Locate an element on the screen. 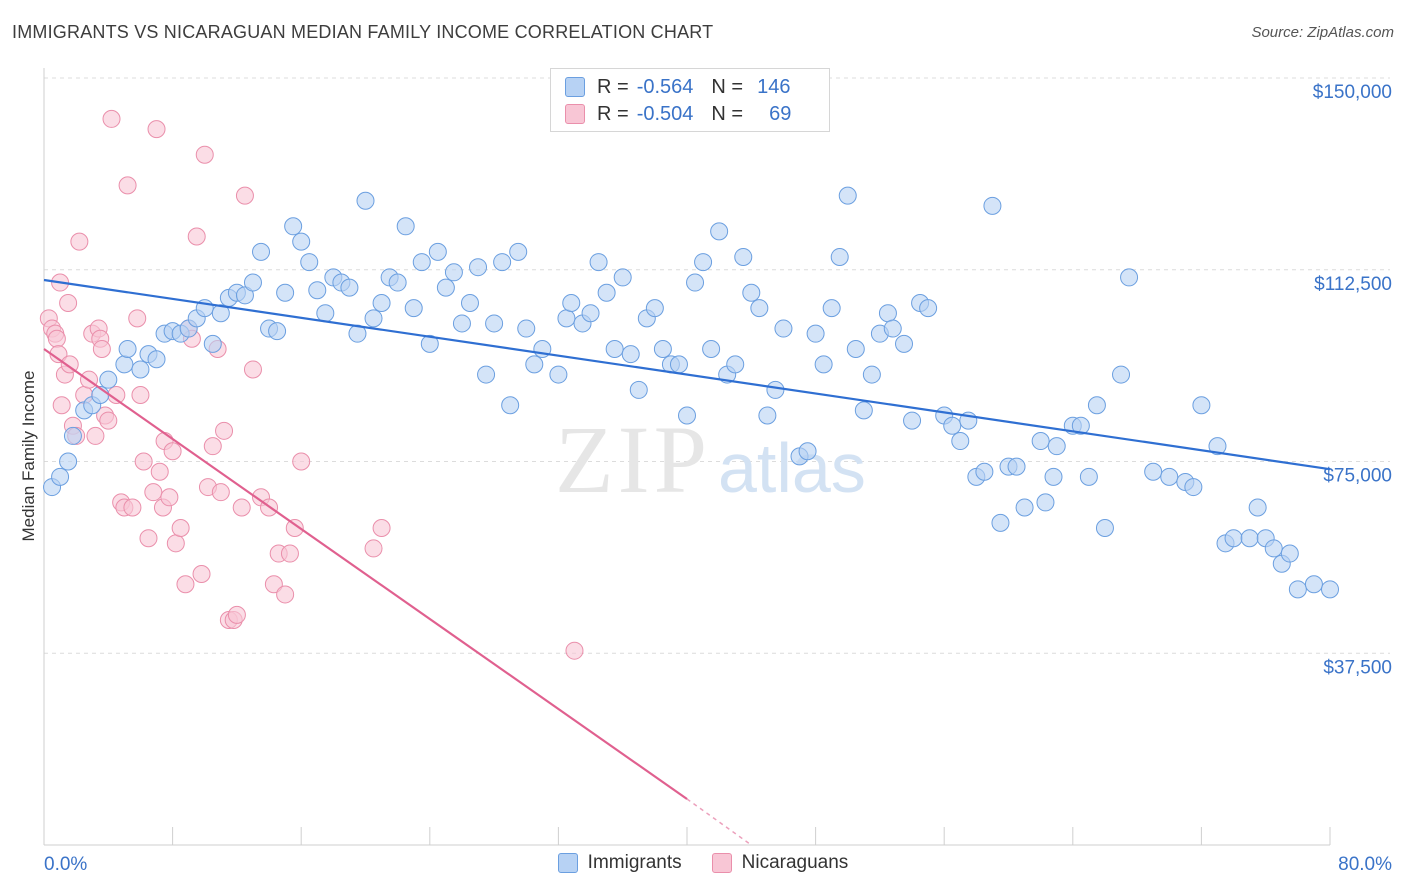  x-tick-label: 80.0% is located at coordinates (1365, 864).